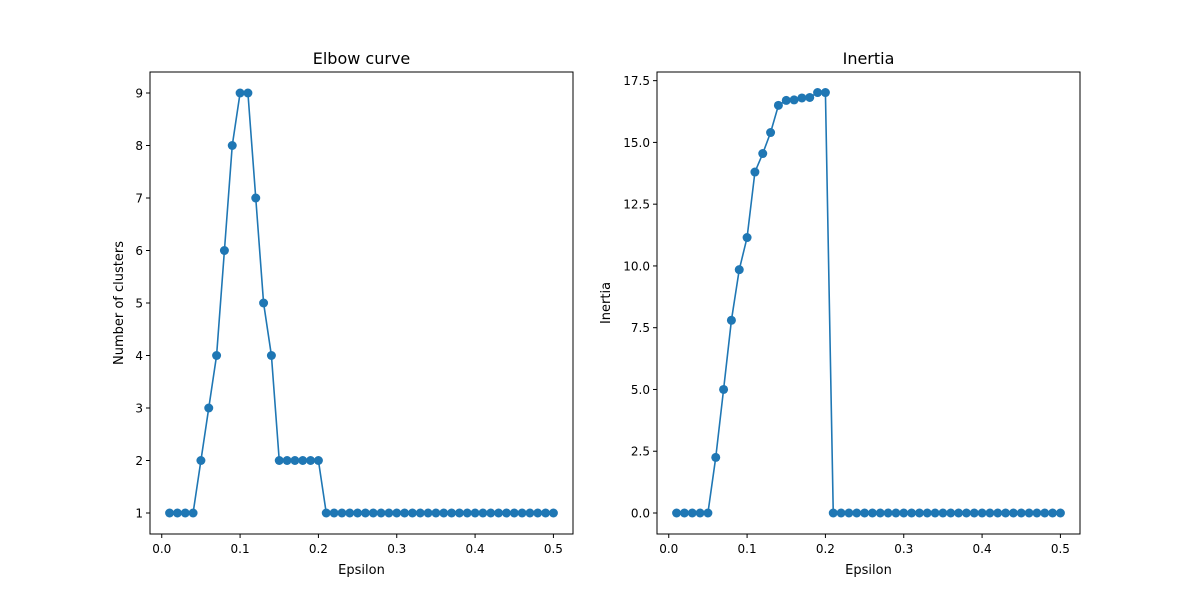 The width and height of the screenshot is (1200, 600). Describe the element at coordinates (636, 205) in the screenshot. I see `y-tick-label: 12.5` at that location.